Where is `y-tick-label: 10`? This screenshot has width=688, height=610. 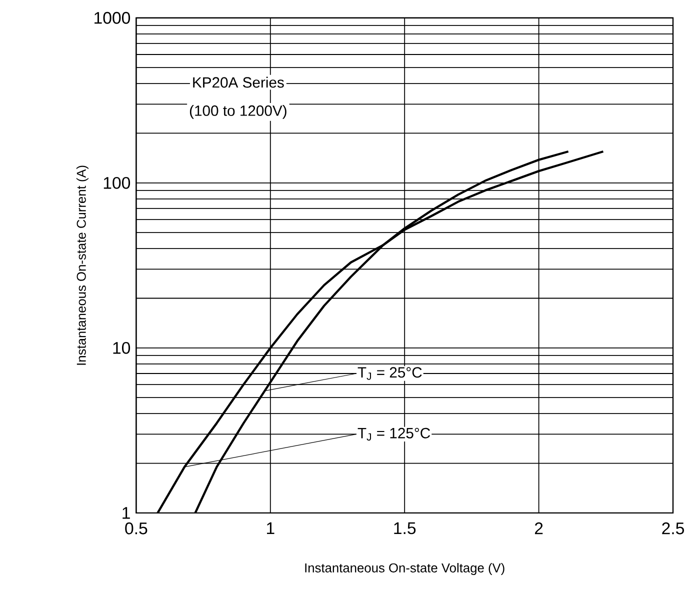 y-tick-label: 10 is located at coordinates (121, 348).